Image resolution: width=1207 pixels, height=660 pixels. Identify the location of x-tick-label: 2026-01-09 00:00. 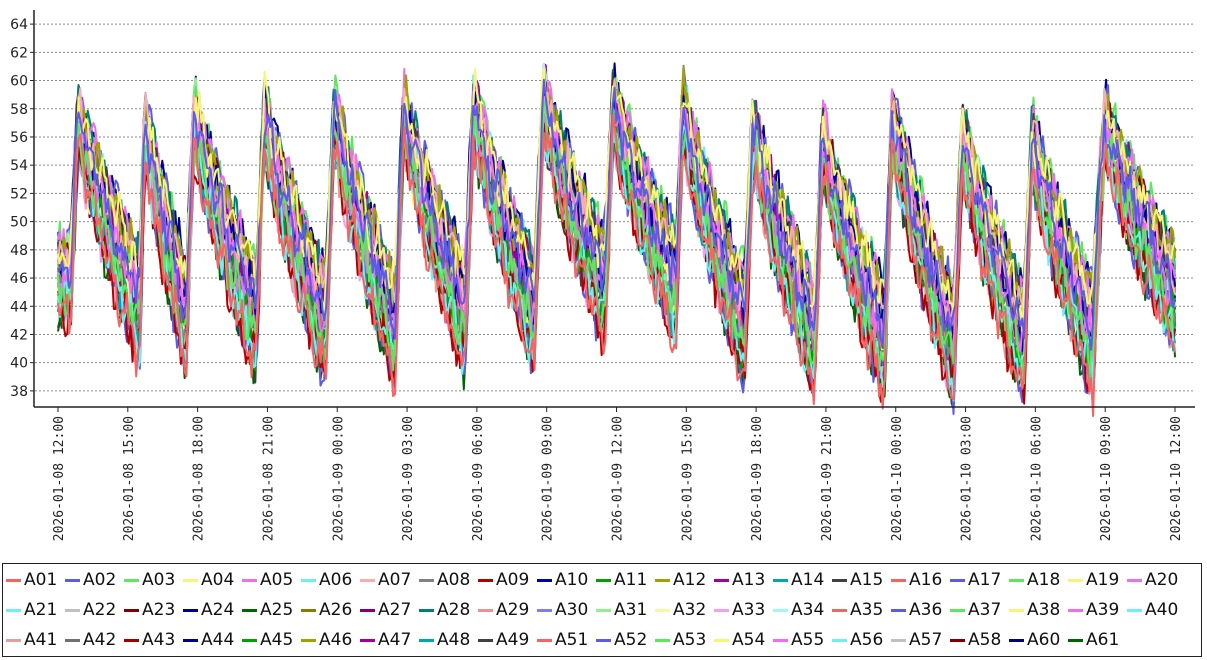
(338, 478).